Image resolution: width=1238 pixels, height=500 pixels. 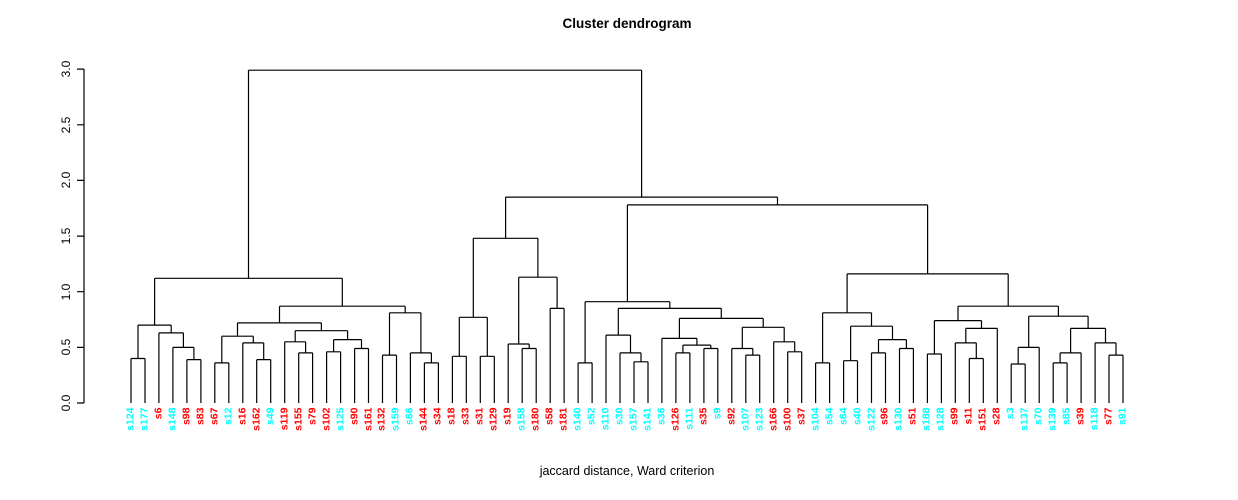 I want to click on leaf-label-s70: s70, so click(x=1038, y=416).